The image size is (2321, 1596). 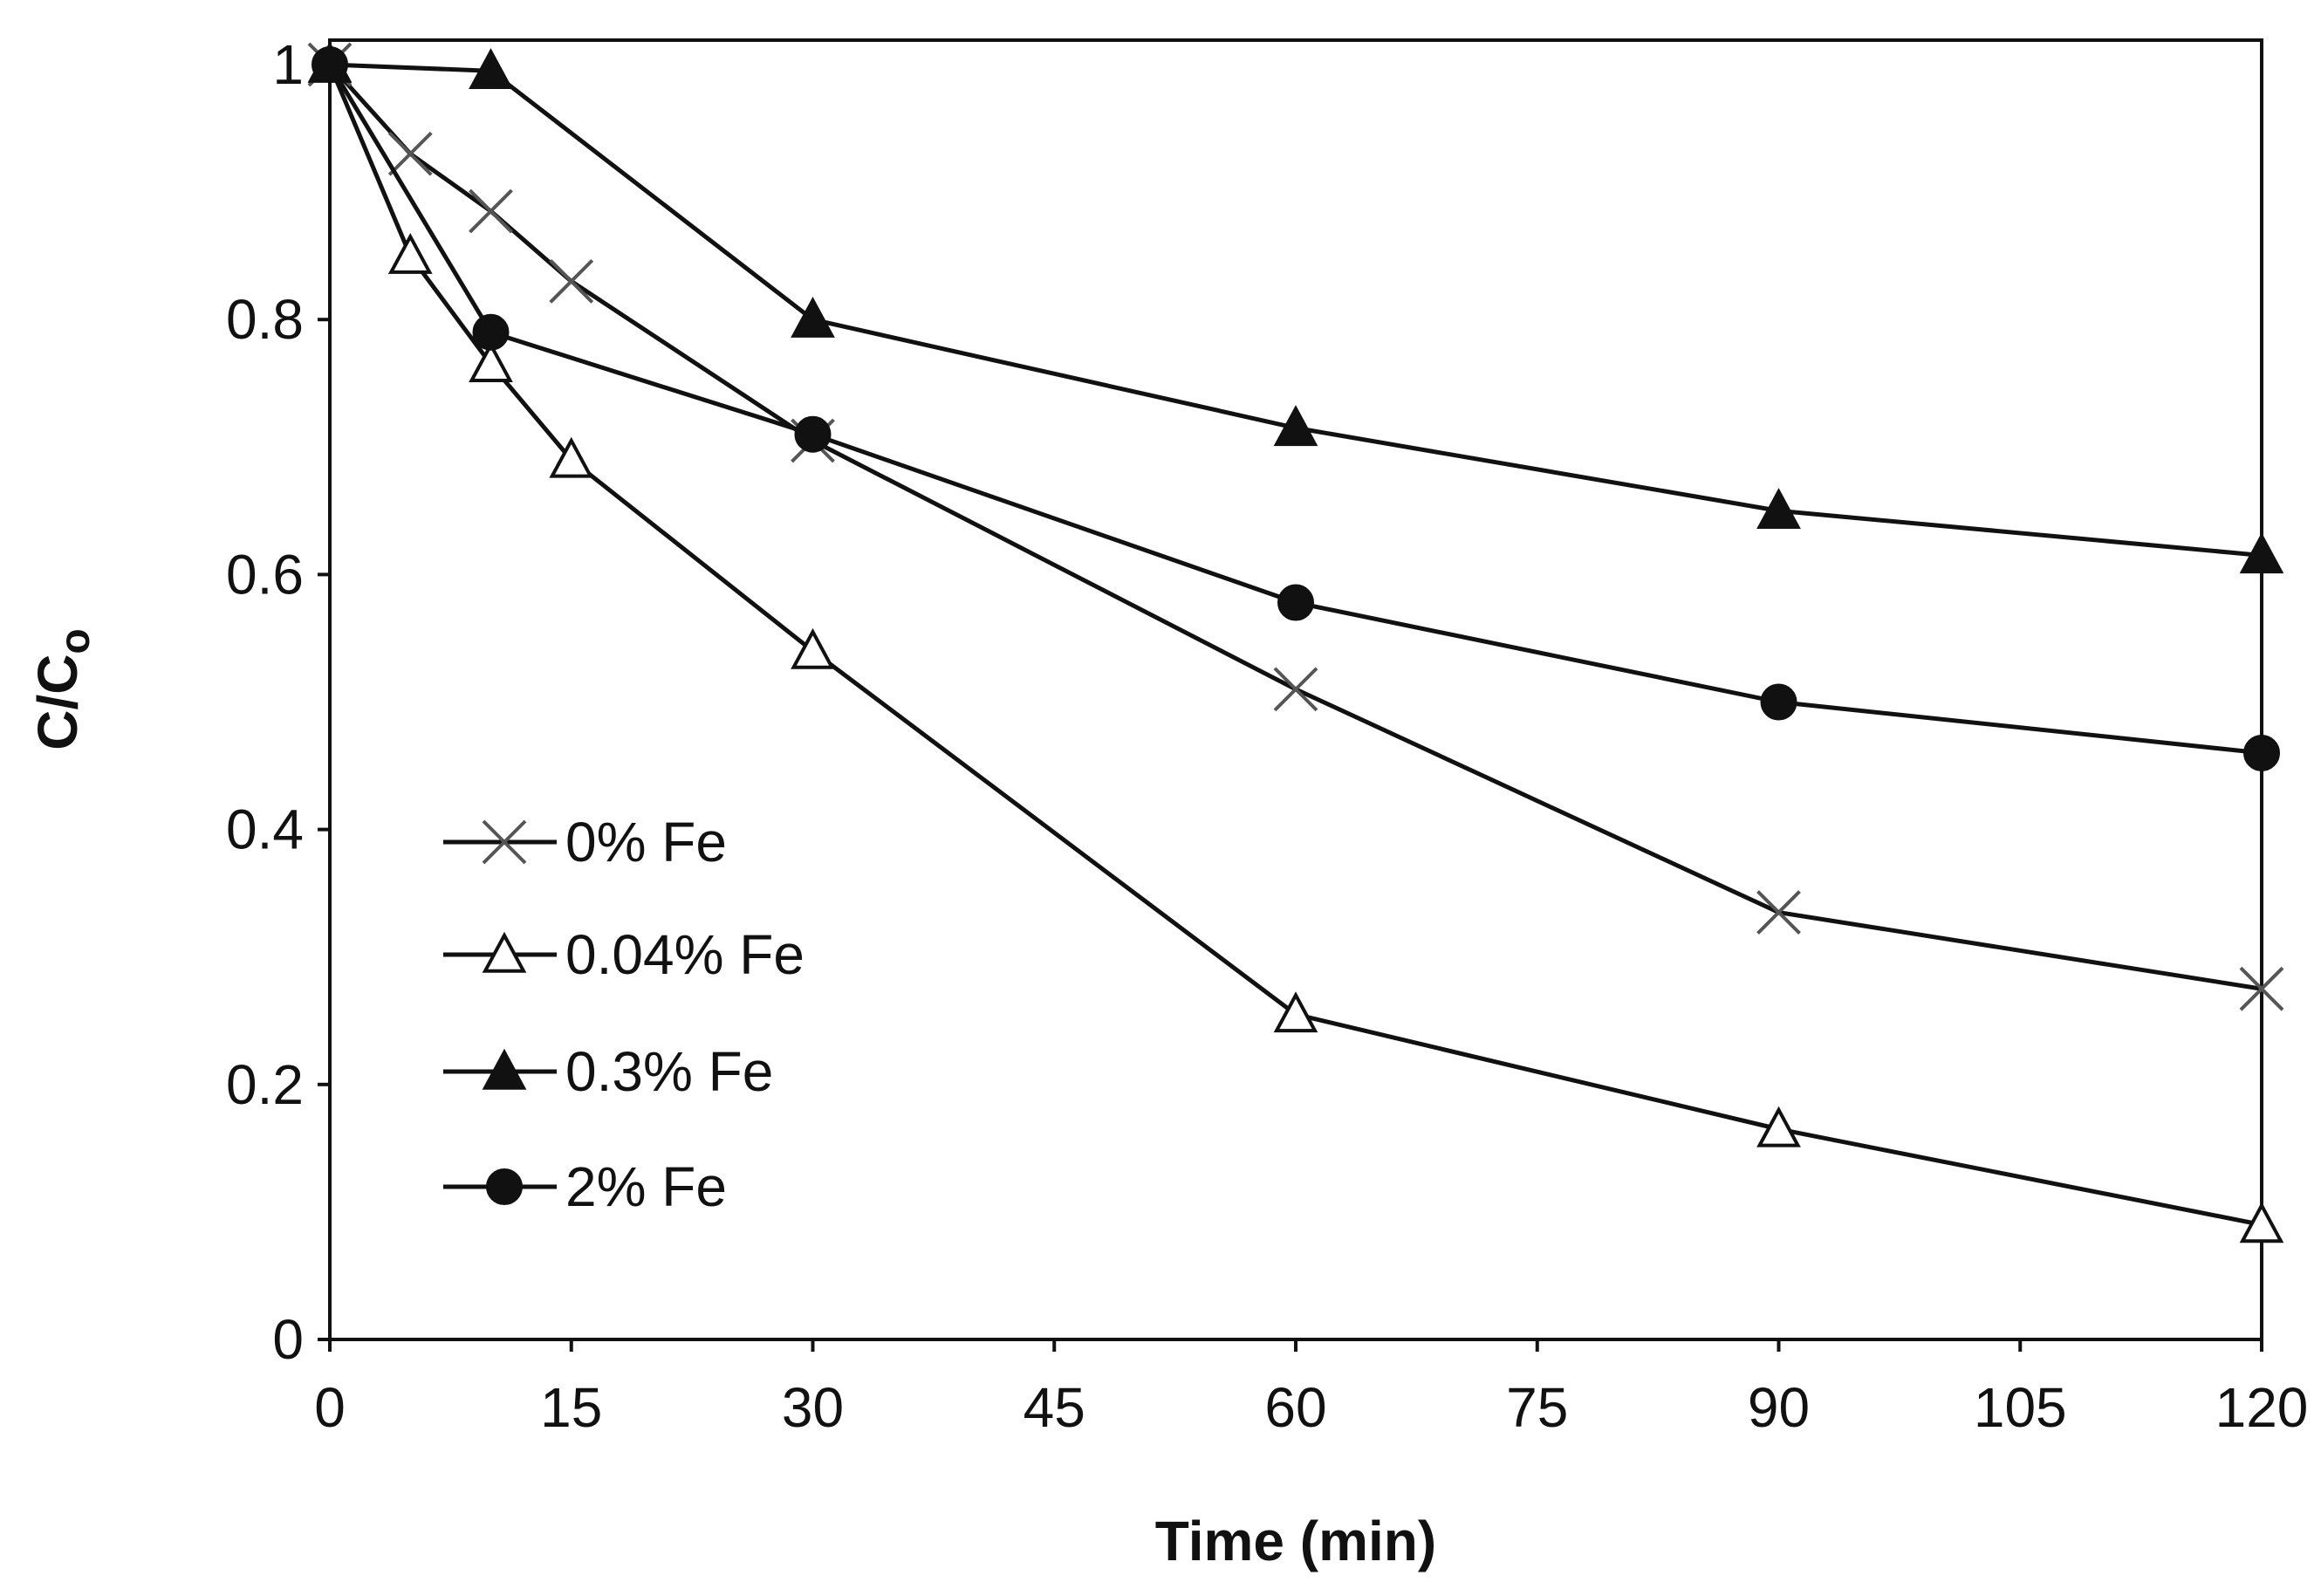 I want to click on x-tick-label: 90, so click(x=1779, y=1408).